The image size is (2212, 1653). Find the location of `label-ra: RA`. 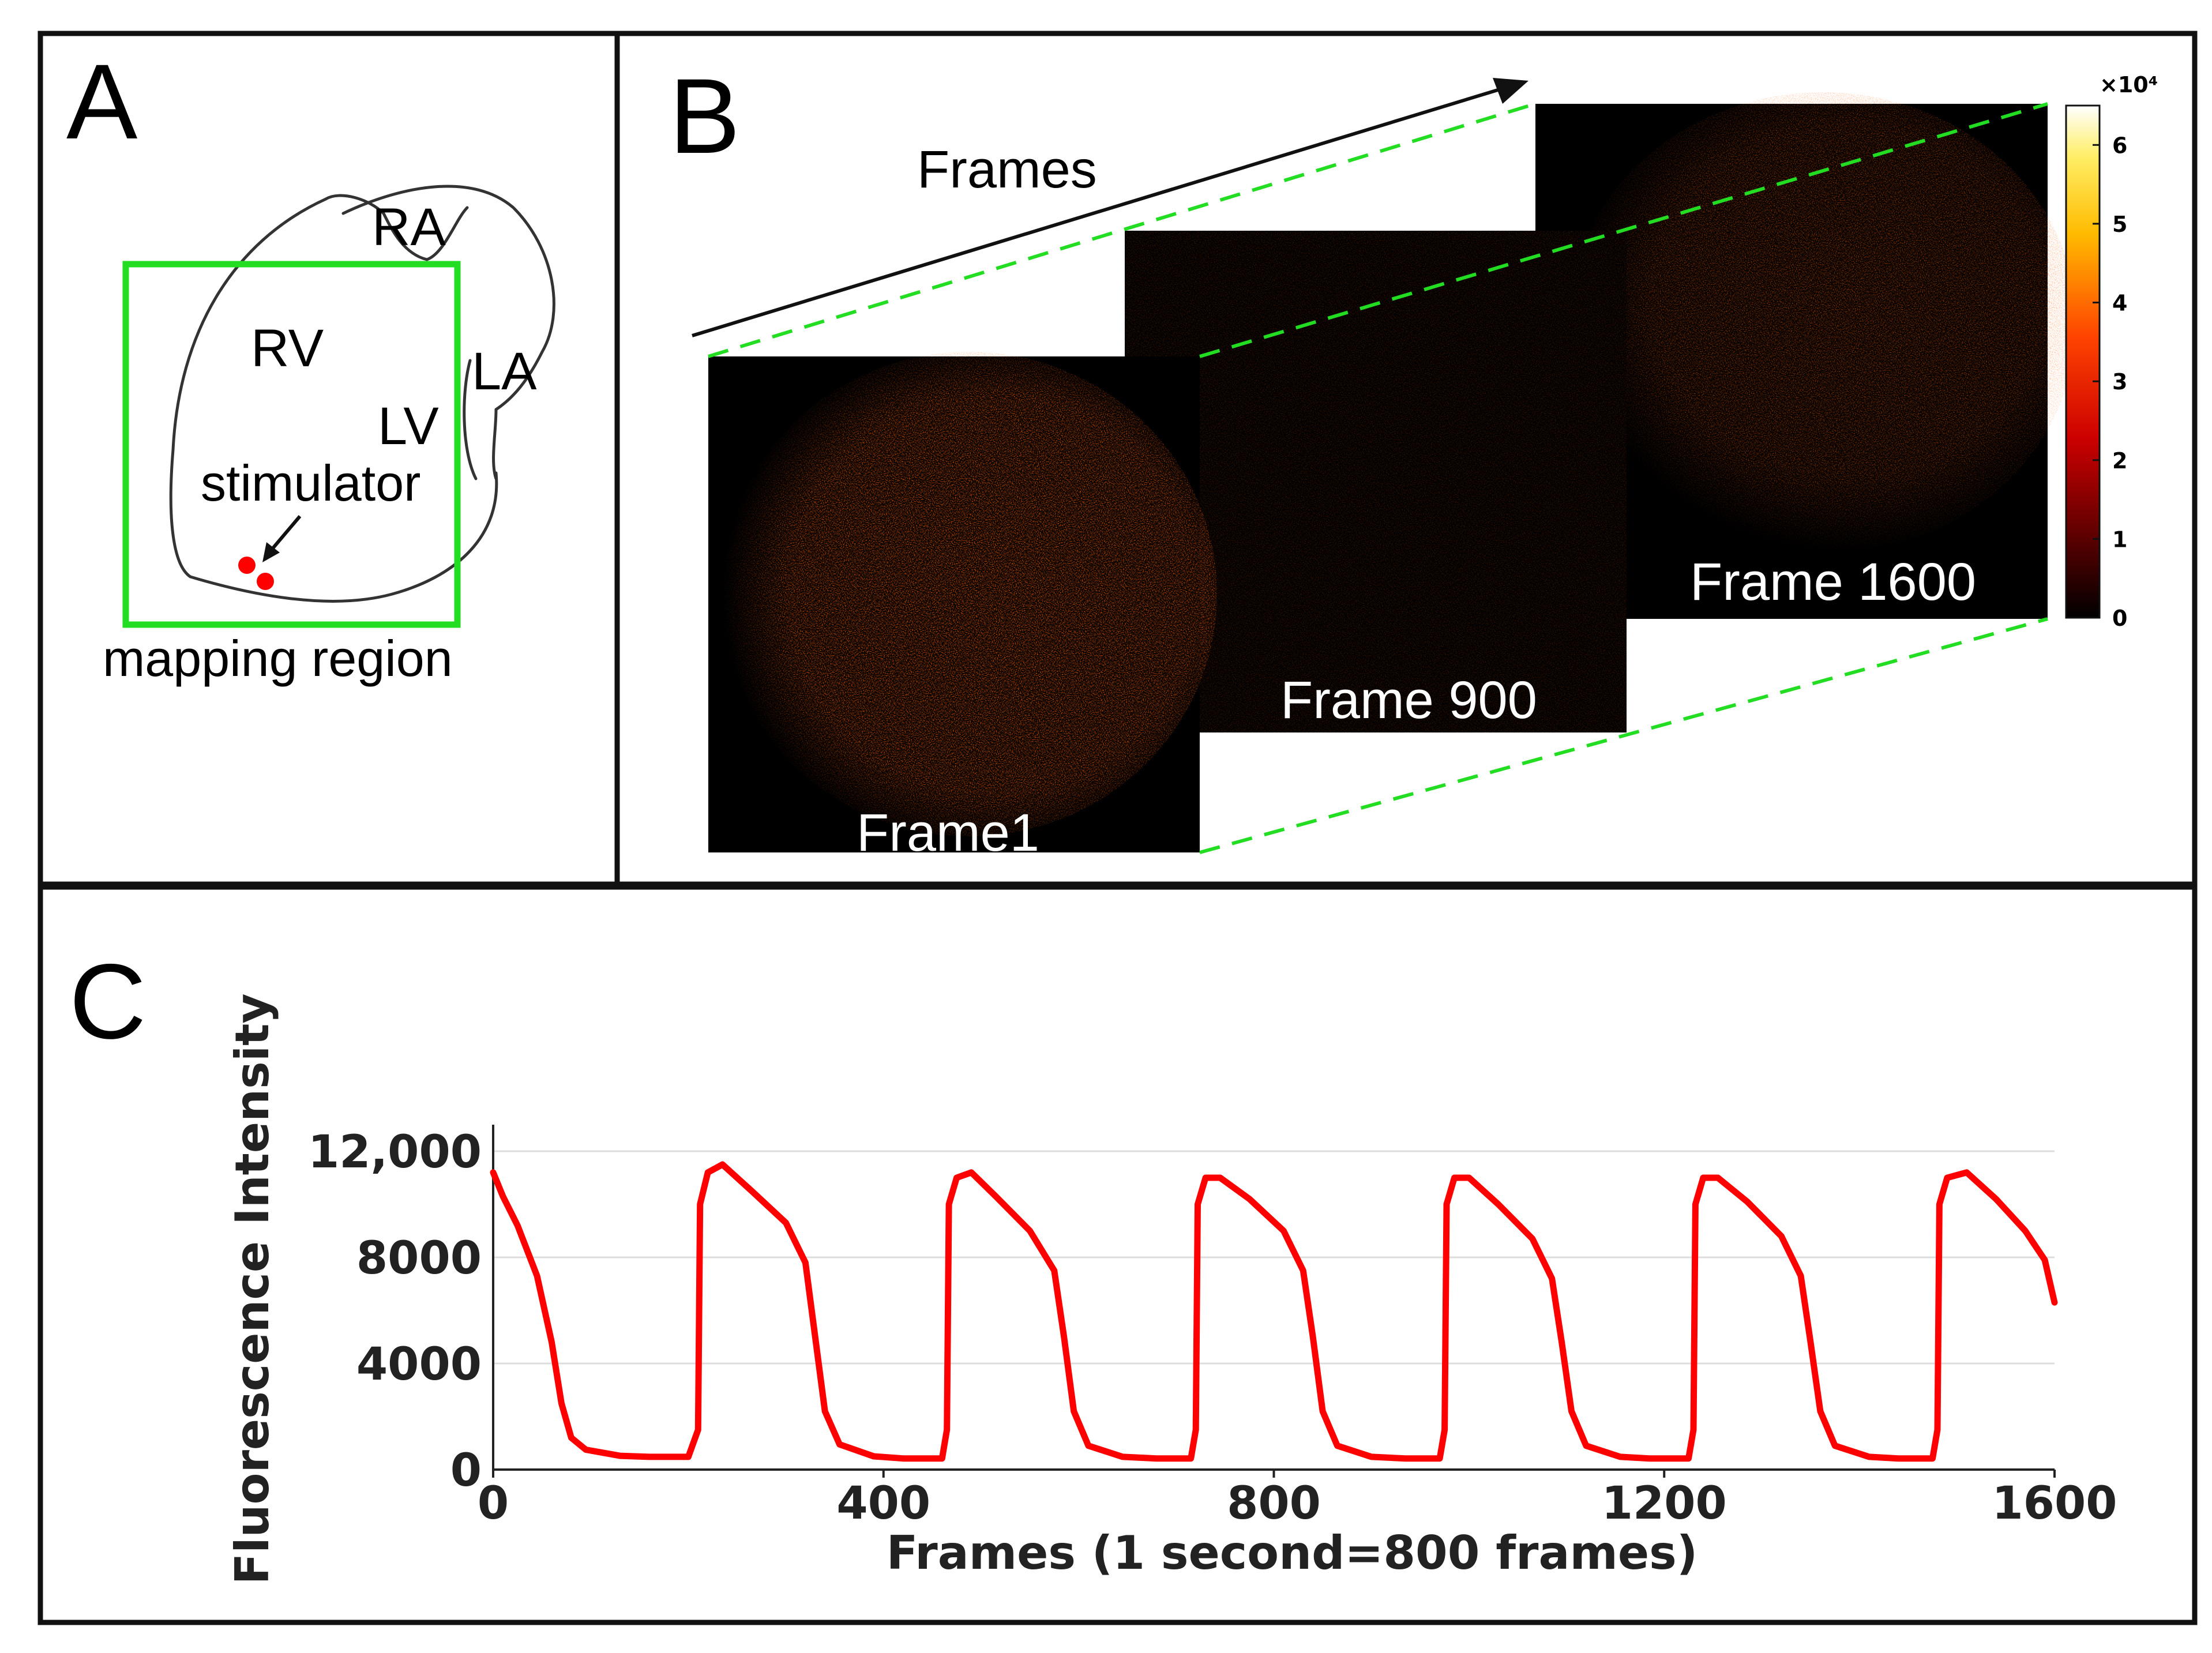

label-ra: RA is located at coordinates (409, 228).